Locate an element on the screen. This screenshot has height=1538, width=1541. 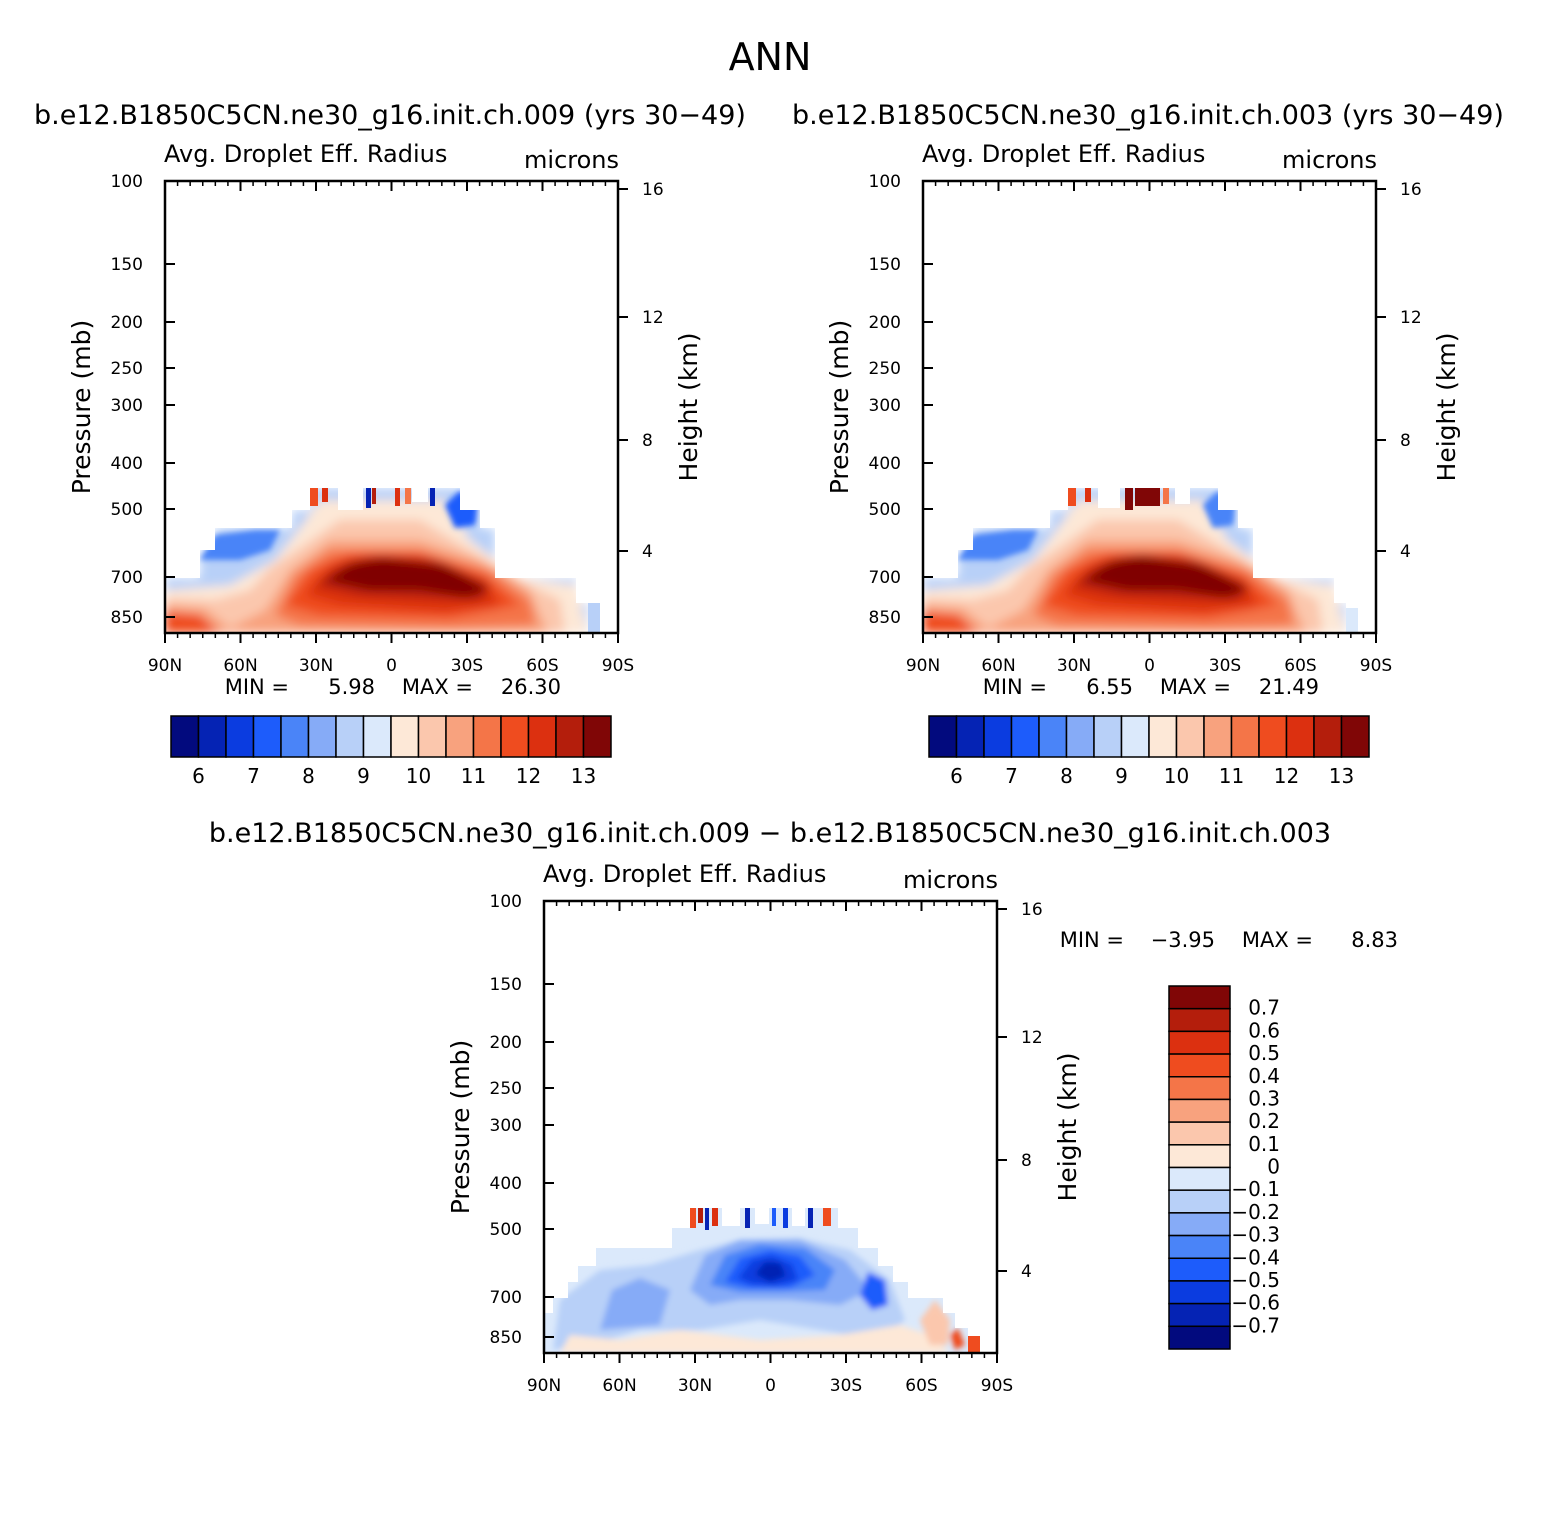
y-right-tick-label: 16 is located at coordinates (653, 190).